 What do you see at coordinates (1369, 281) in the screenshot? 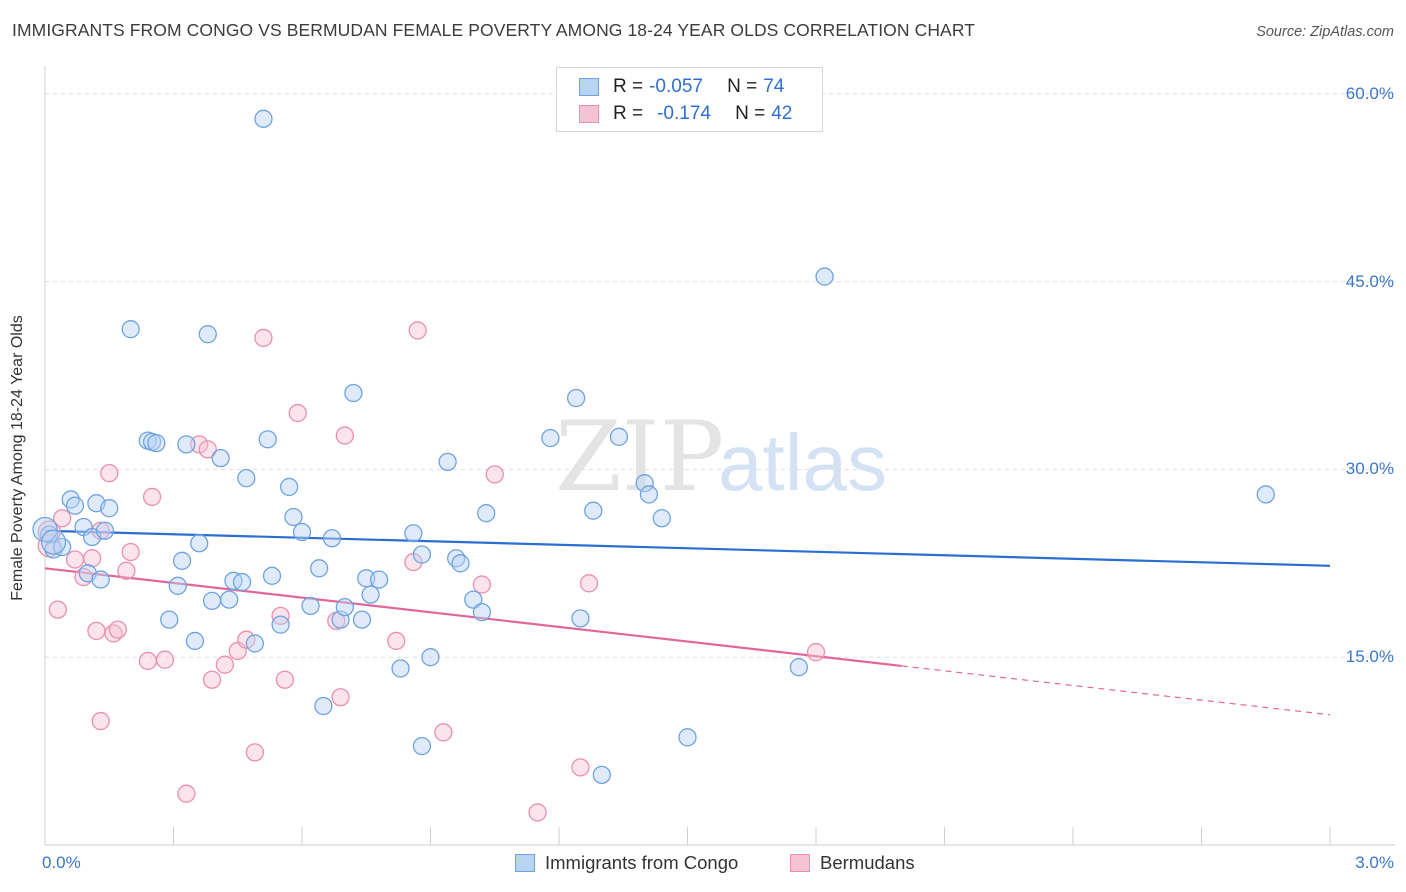
I see `y-tick-label: 45.0%` at bounding box center [1369, 281].